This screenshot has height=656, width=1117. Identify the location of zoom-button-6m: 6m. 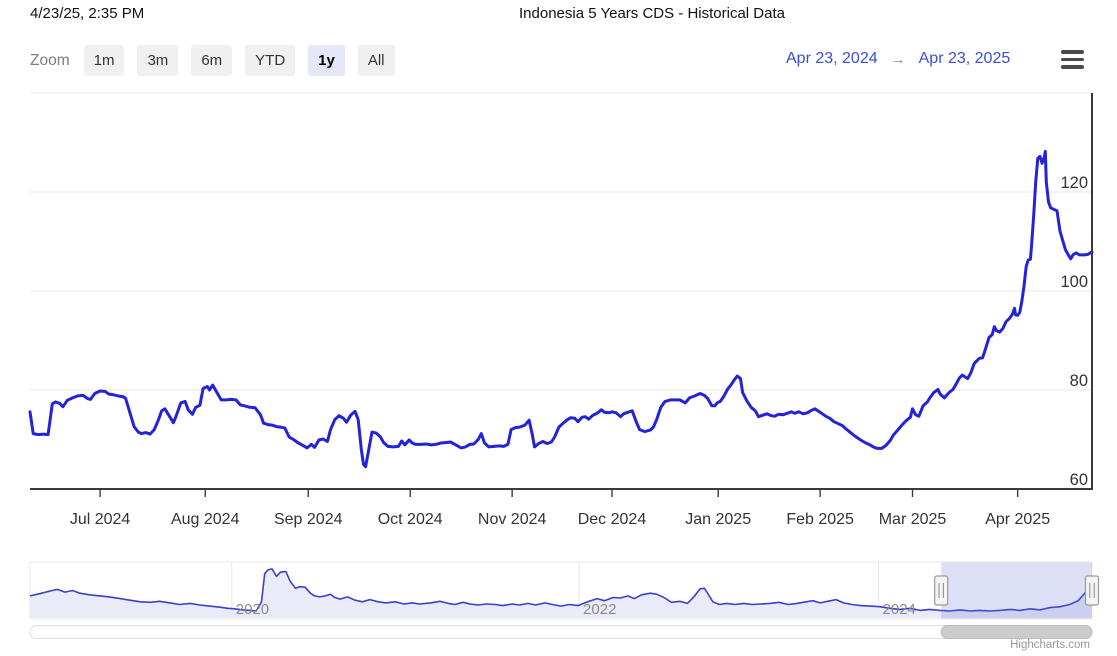
(212, 60).